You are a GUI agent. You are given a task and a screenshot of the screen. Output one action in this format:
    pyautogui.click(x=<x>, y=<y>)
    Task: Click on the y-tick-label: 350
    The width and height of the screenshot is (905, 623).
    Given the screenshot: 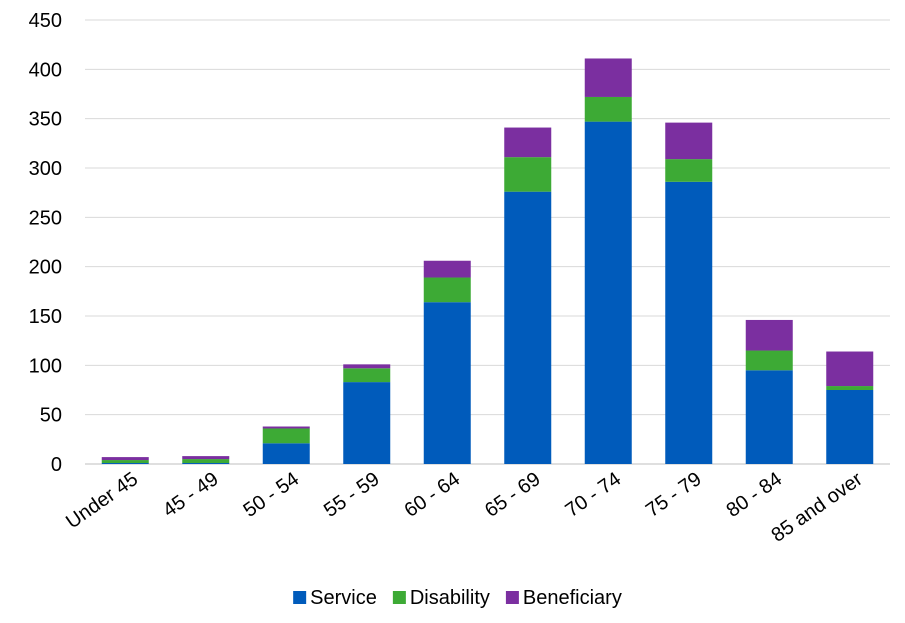 What is the action you would take?
    pyautogui.click(x=45, y=120)
    